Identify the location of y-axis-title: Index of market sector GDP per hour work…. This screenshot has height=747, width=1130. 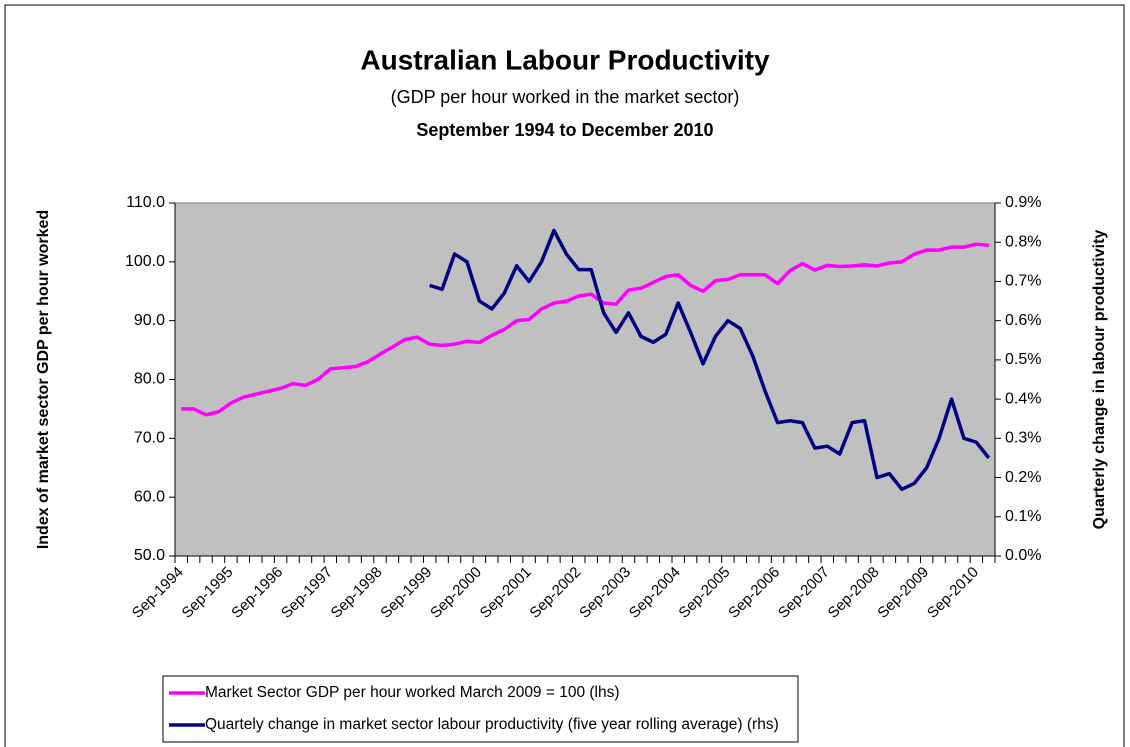
(43, 379).